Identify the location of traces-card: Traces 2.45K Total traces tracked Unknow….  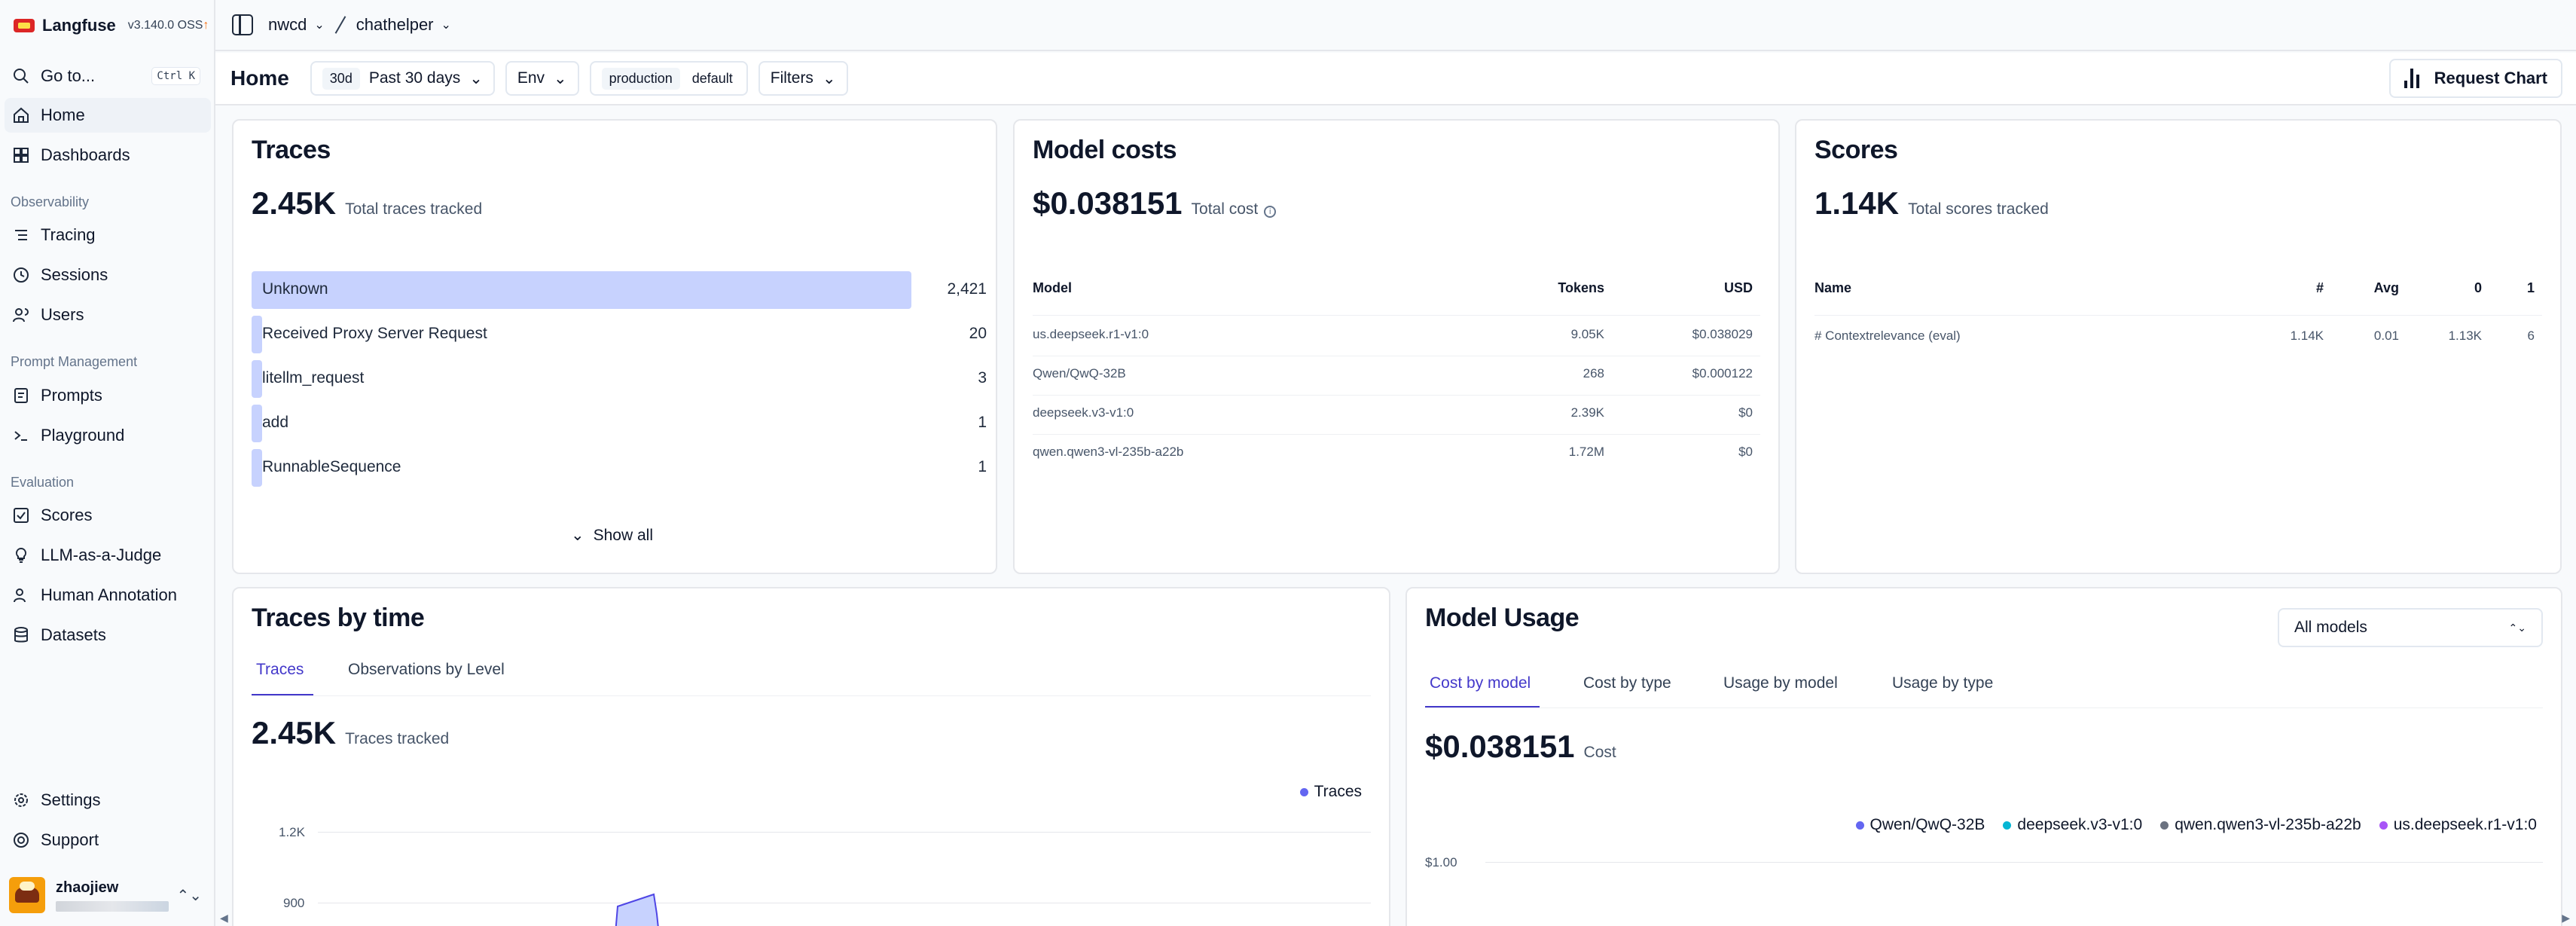
(615, 346).